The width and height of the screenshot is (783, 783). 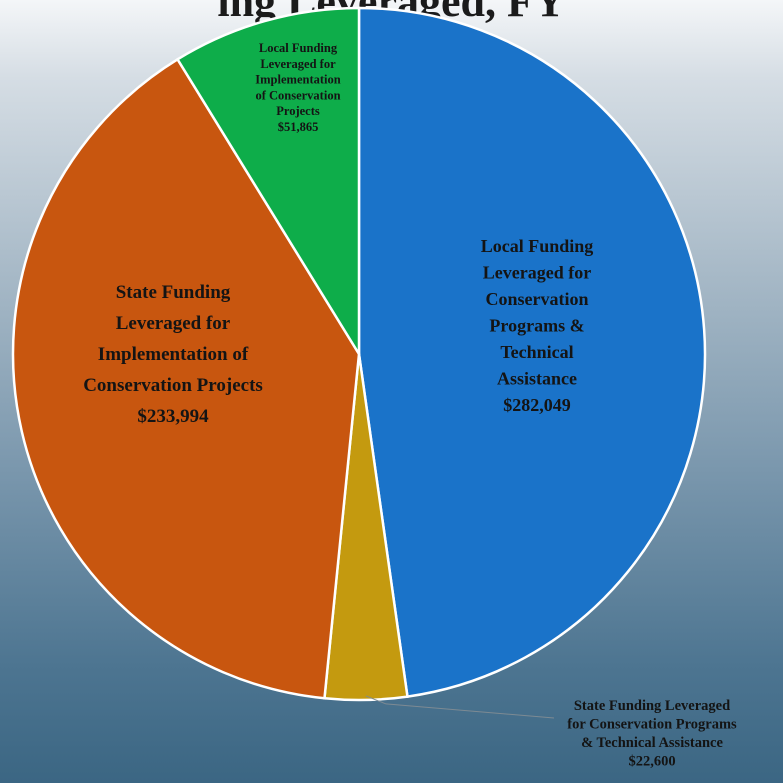 What do you see at coordinates (268, 182) in the screenshot?
I see `pie-slice` at bounding box center [268, 182].